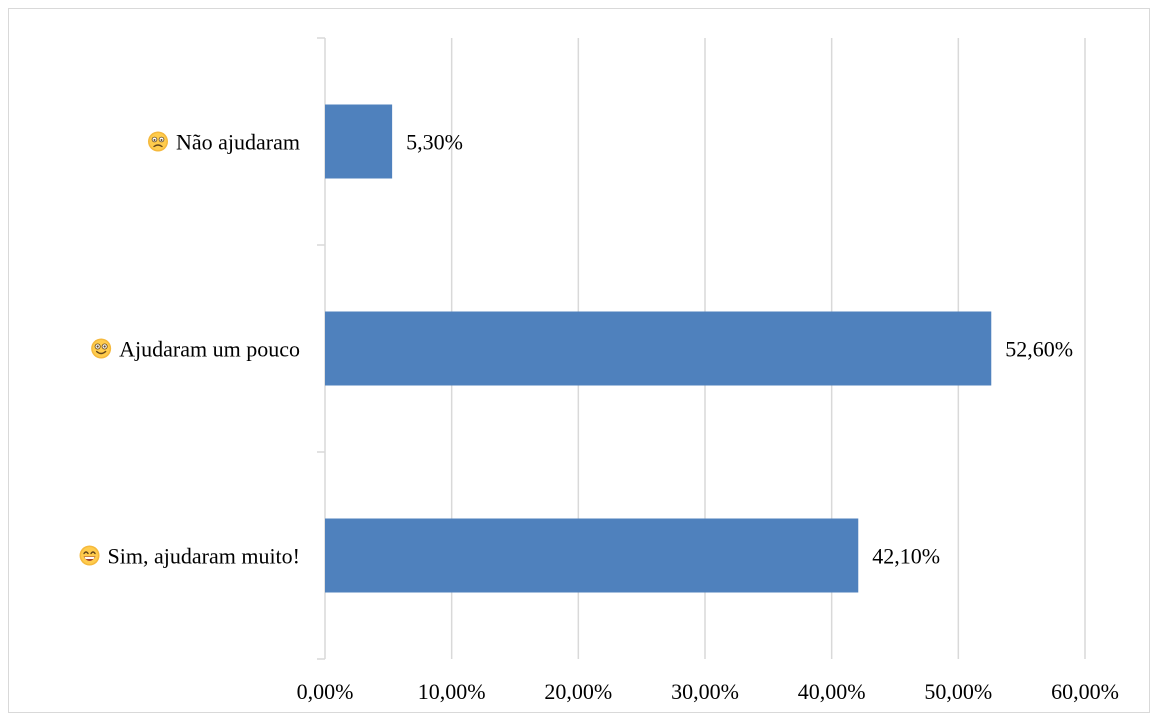 This screenshot has height=715, width=1152. I want to click on x-tick-label: 50,00%, so click(958, 691).